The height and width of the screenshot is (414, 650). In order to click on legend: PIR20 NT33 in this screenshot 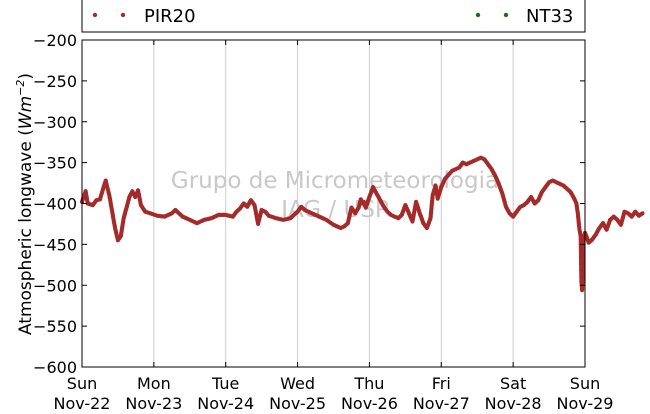, I will do `click(333, 16)`.